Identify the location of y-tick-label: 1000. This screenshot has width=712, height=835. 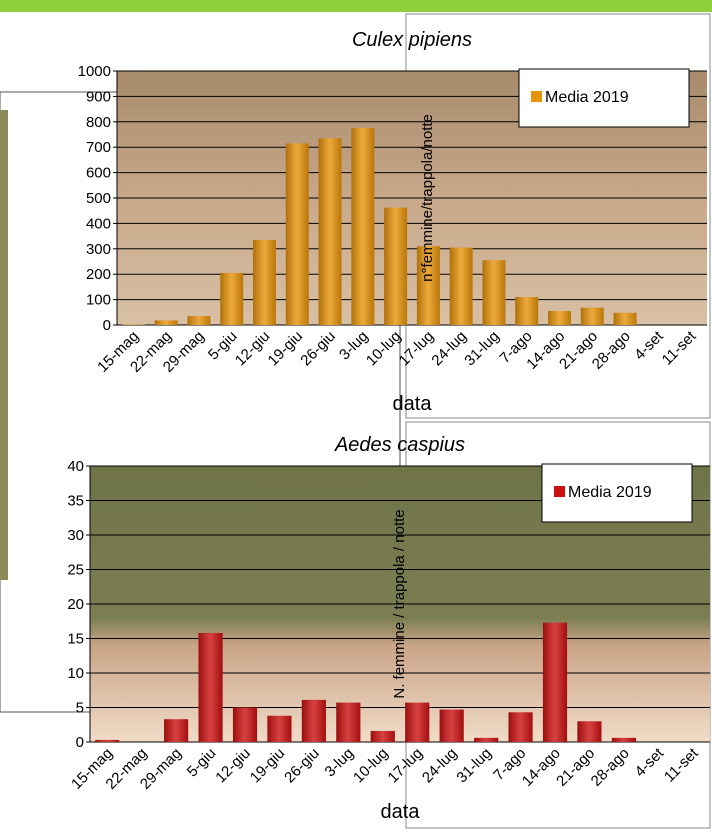
(94, 71).